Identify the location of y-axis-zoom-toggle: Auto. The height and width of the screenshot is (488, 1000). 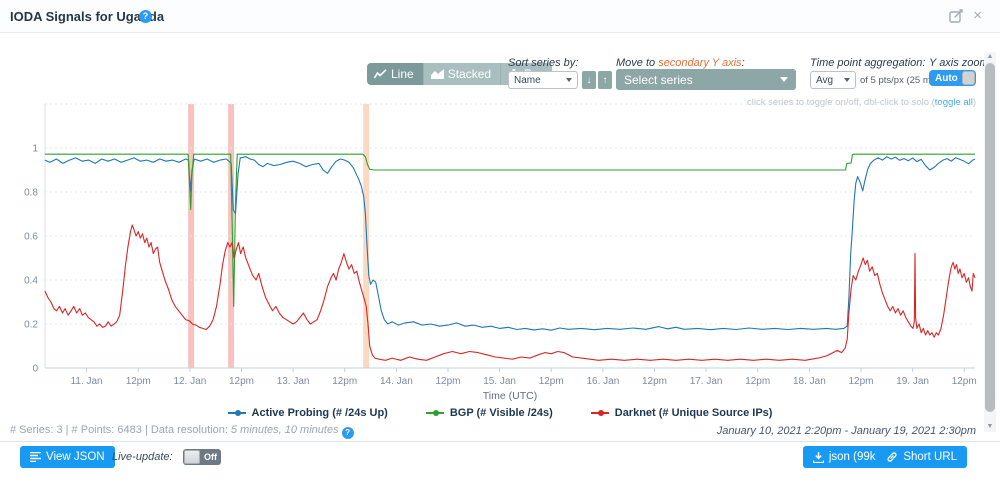
(952, 78).